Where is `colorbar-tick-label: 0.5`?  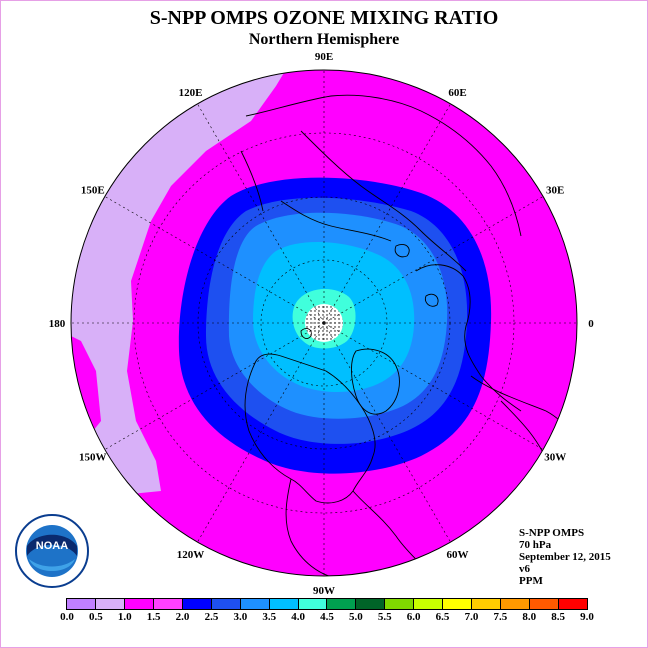
colorbar-tick-label: 0.5 is located at coordinates (96, 617).